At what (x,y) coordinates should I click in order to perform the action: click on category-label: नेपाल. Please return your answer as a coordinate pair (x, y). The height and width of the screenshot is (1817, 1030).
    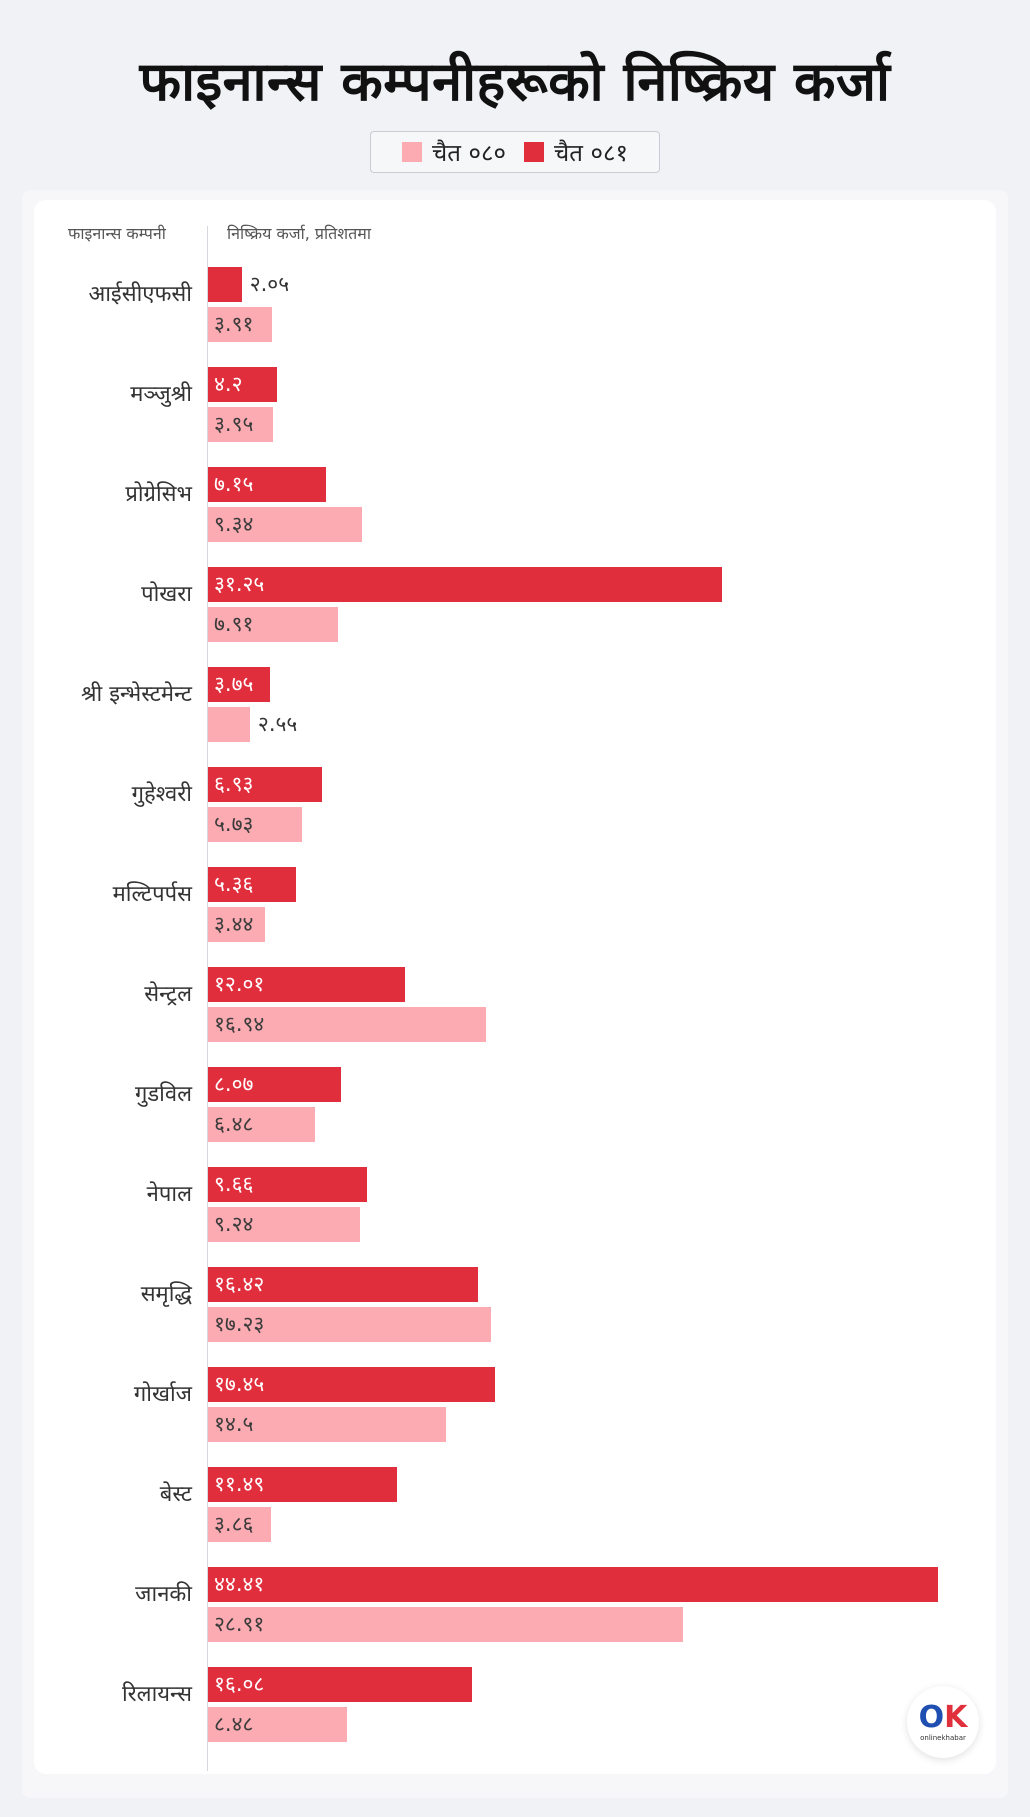
    Looking at the image, I should click on (169, 1194).